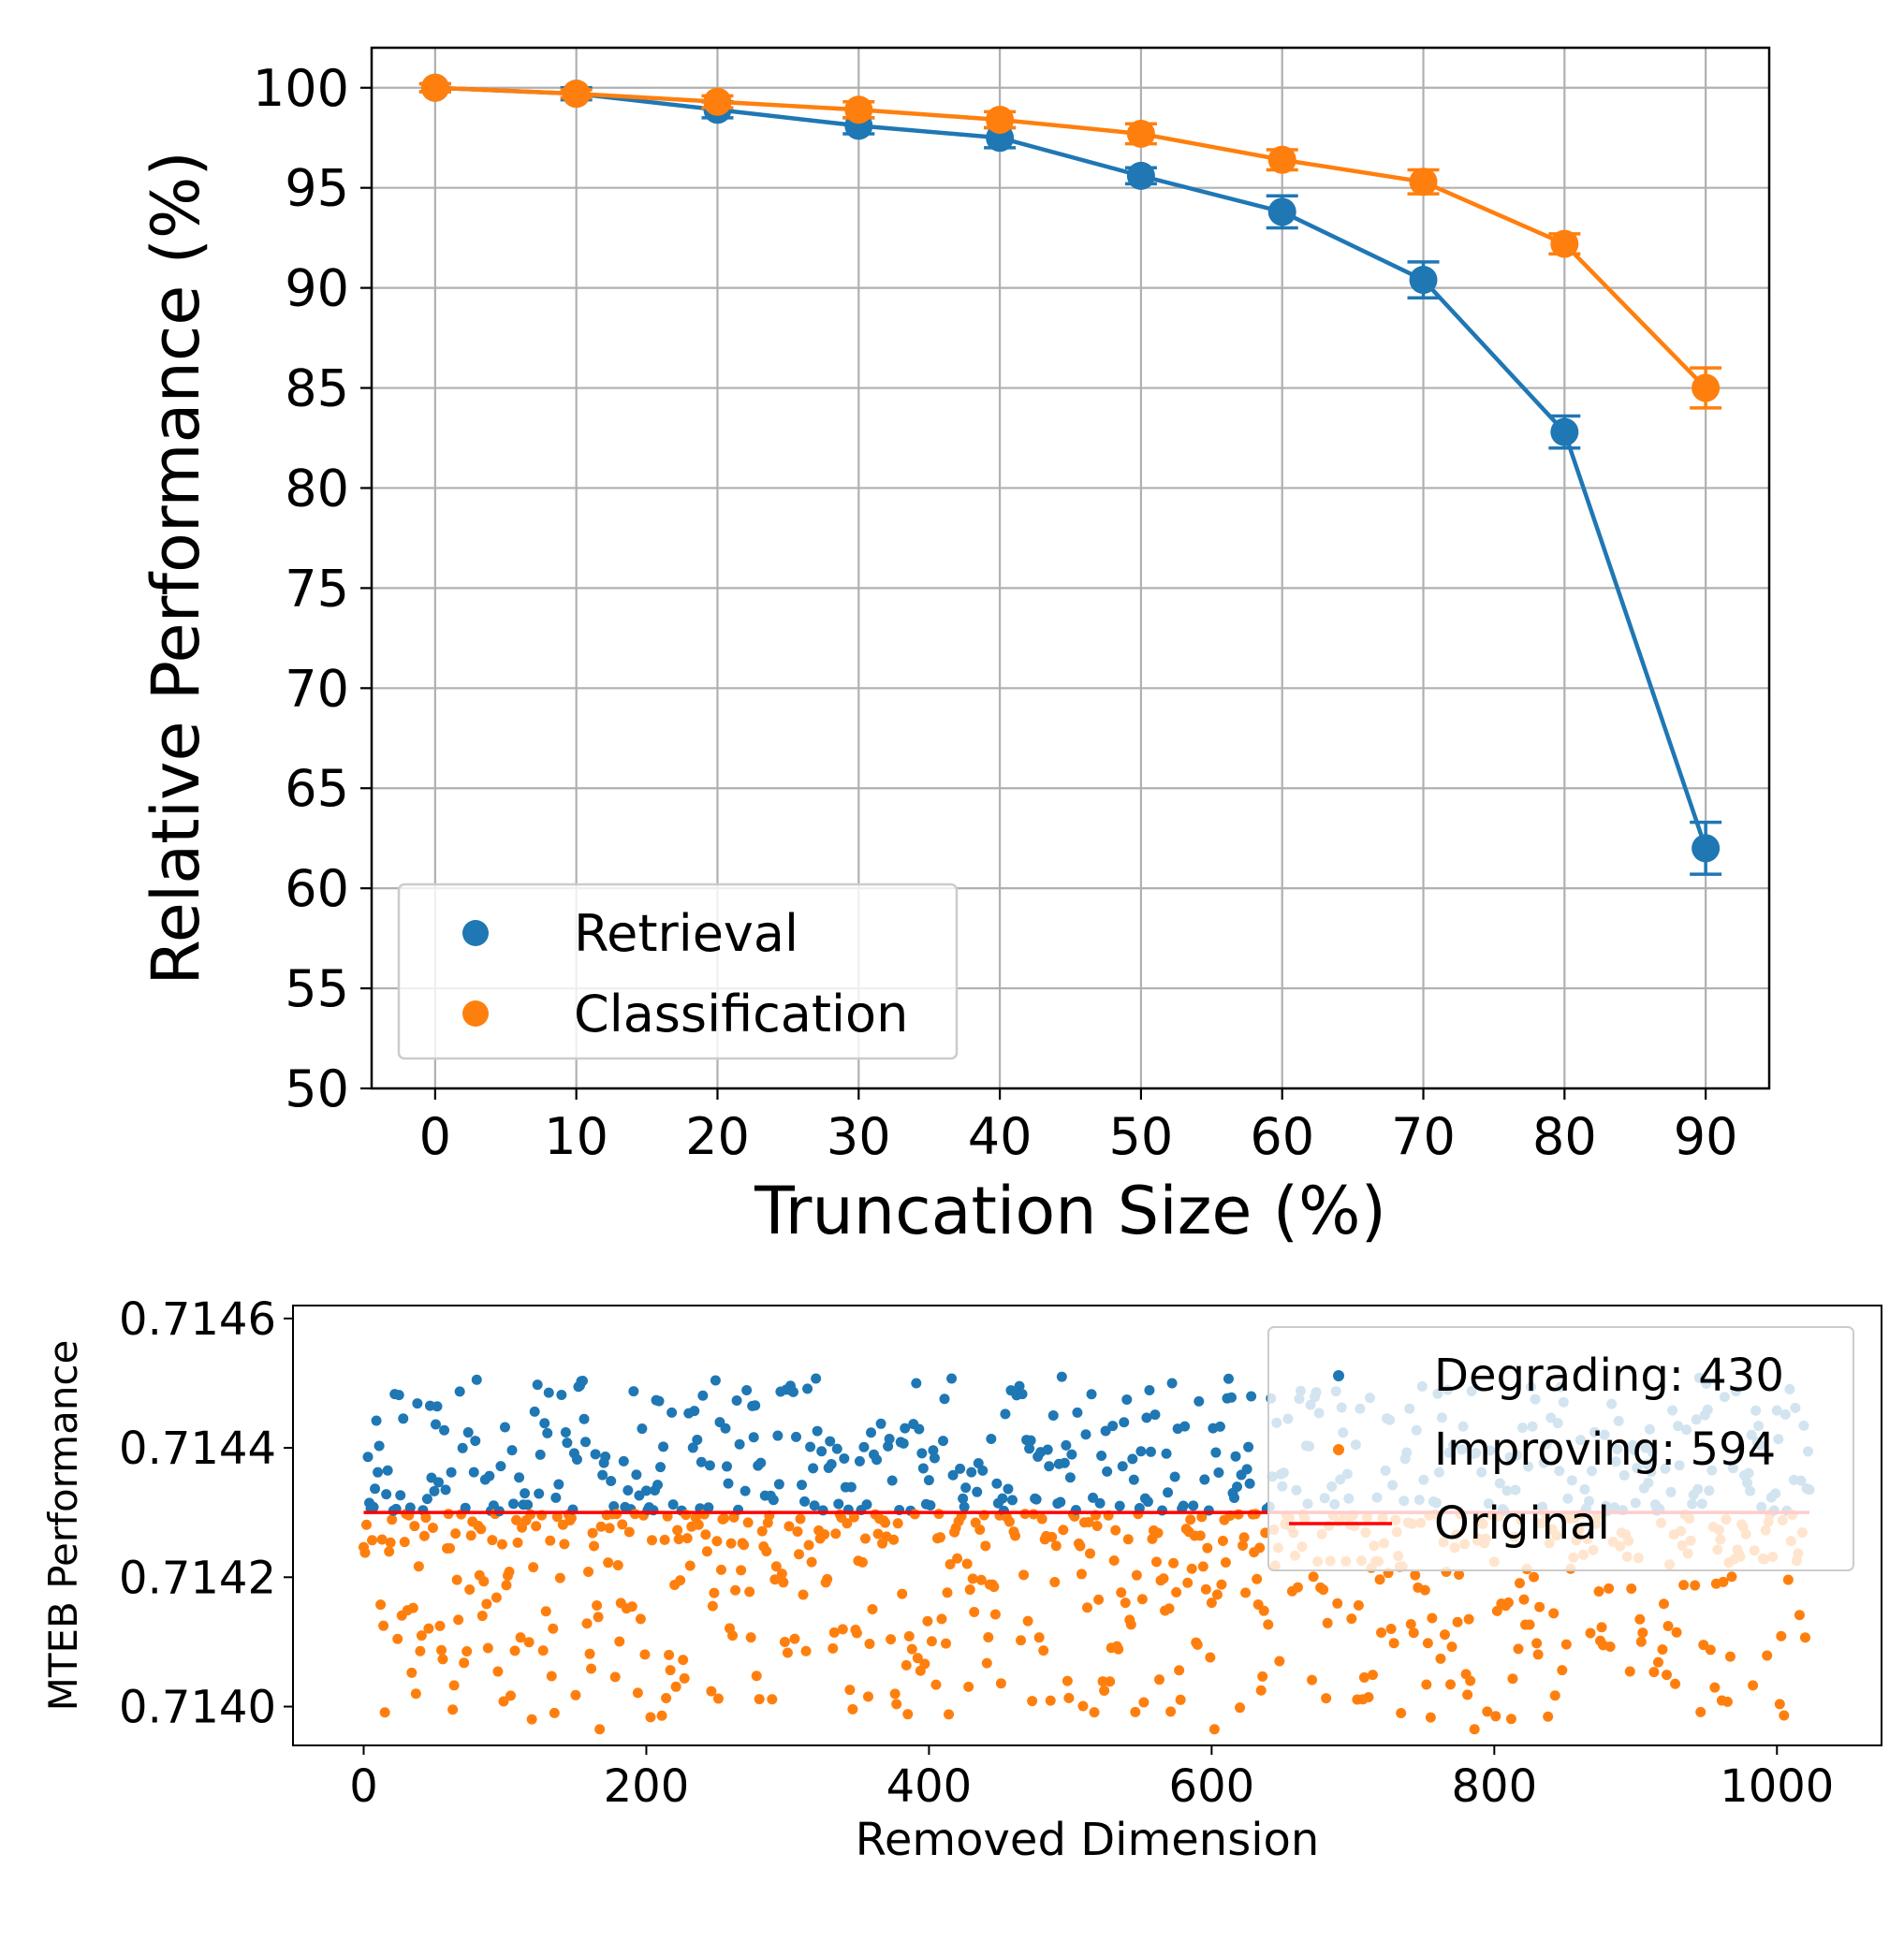 This screenshot has height=1941, width=1904. I want to click on legend-label-degrading: Degrading: 430, so click(1609, 1376).